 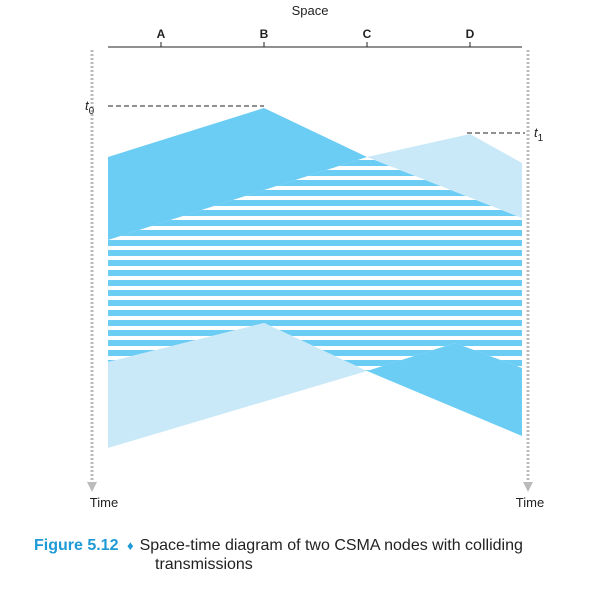 What do you see at coordinates (470, 34) in the screenshot?
I see `node-d-label: D` at bounding box center [470, 34].